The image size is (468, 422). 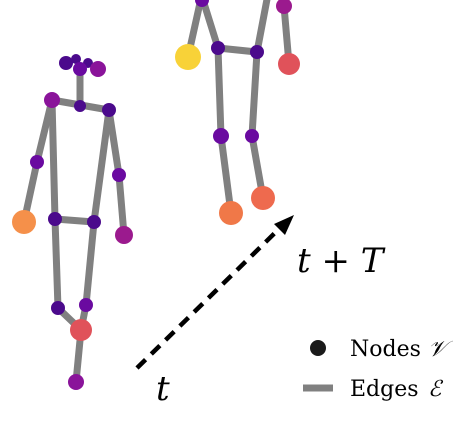 What do you see at coordinates (436, 389) in the screenshot?
I see `legend-edges-symbol: ℰ` at bounding box center [436, 389].